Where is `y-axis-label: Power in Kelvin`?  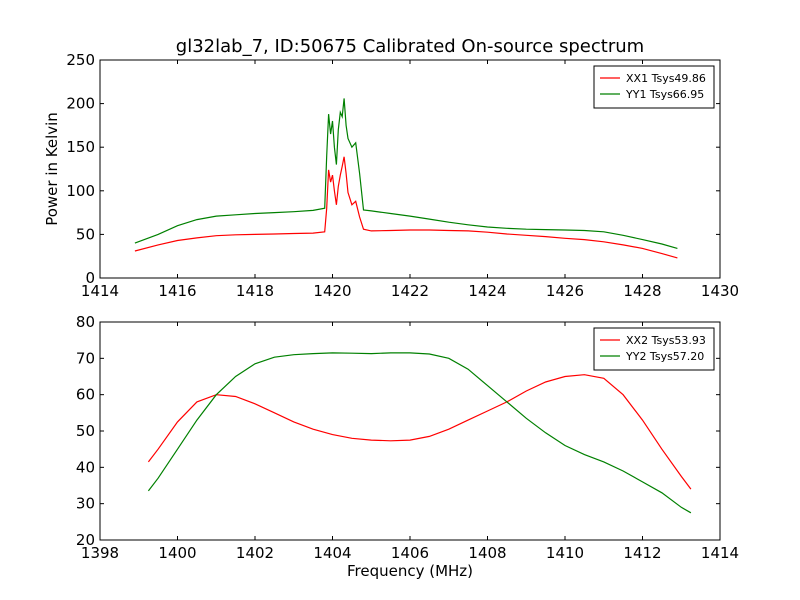
y-axis-label: Power in Kelvin is located at coordinates (52, 169).